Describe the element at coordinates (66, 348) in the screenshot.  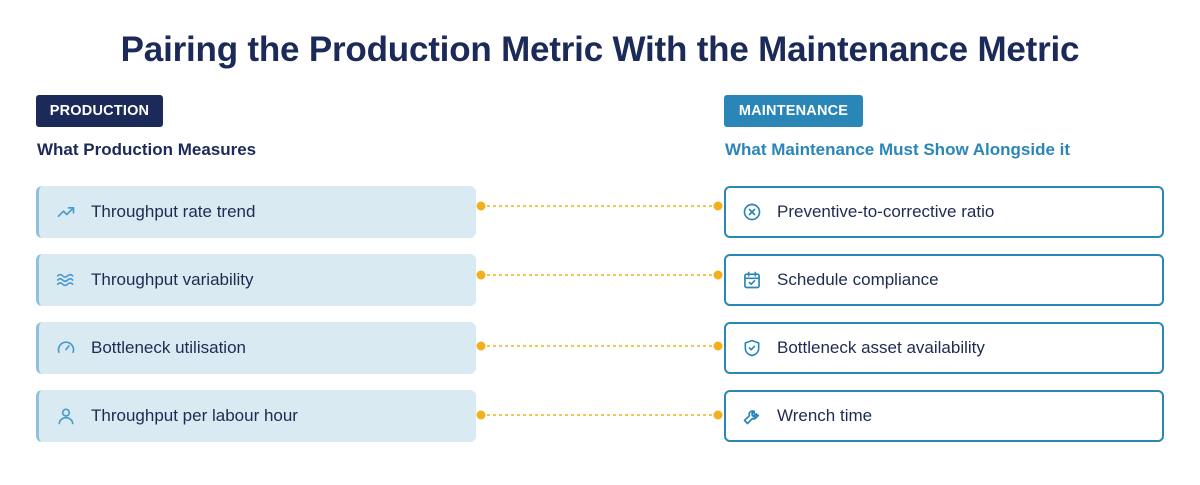
I see `gauge-icon` at that location.